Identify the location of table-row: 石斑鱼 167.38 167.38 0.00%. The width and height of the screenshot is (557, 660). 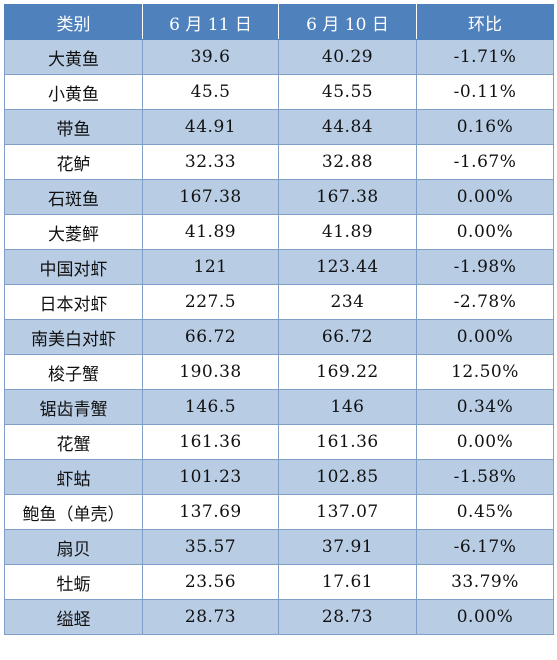
(279, 197).